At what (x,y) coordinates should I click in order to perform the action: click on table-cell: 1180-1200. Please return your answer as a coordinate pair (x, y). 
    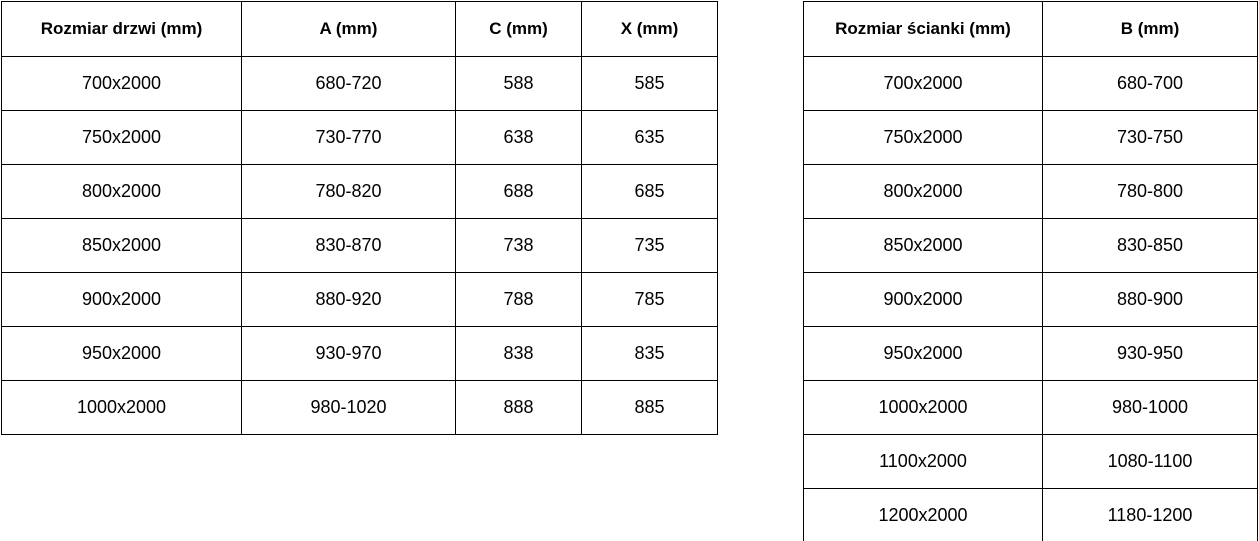
    Looking at the image, I should click on (1150, 514).